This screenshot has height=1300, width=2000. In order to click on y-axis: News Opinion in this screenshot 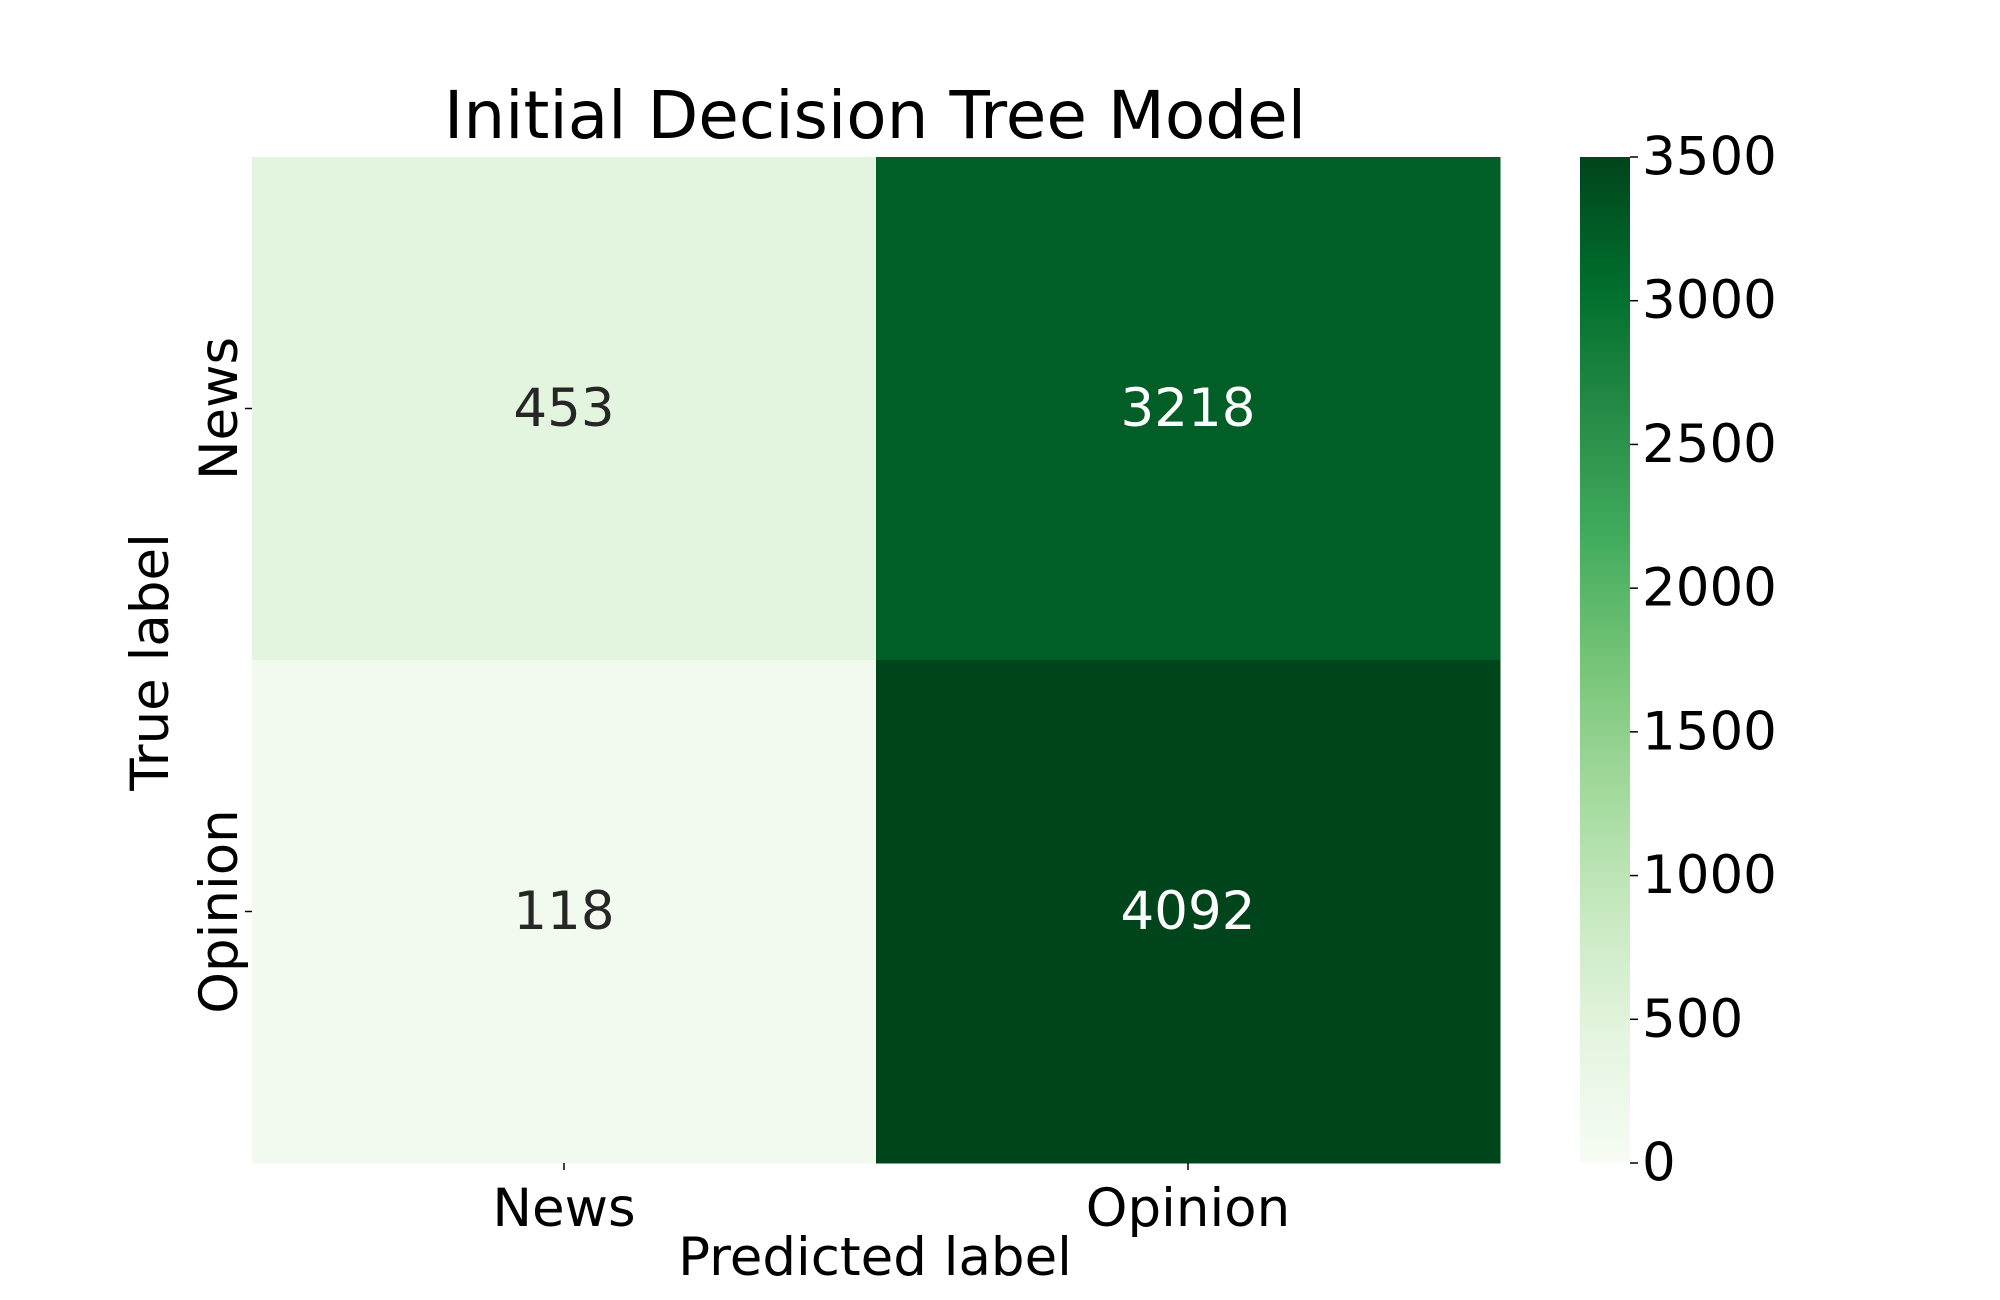, I will do `click(220, 675)`.